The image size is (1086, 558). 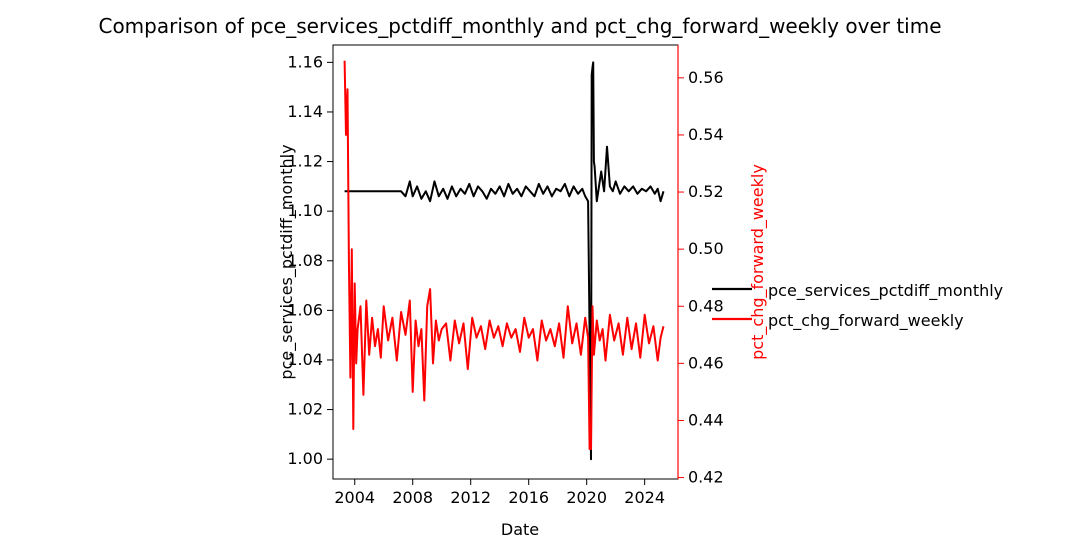 I want to click on x-tick-label: 2016, so click(x=528, y=497).